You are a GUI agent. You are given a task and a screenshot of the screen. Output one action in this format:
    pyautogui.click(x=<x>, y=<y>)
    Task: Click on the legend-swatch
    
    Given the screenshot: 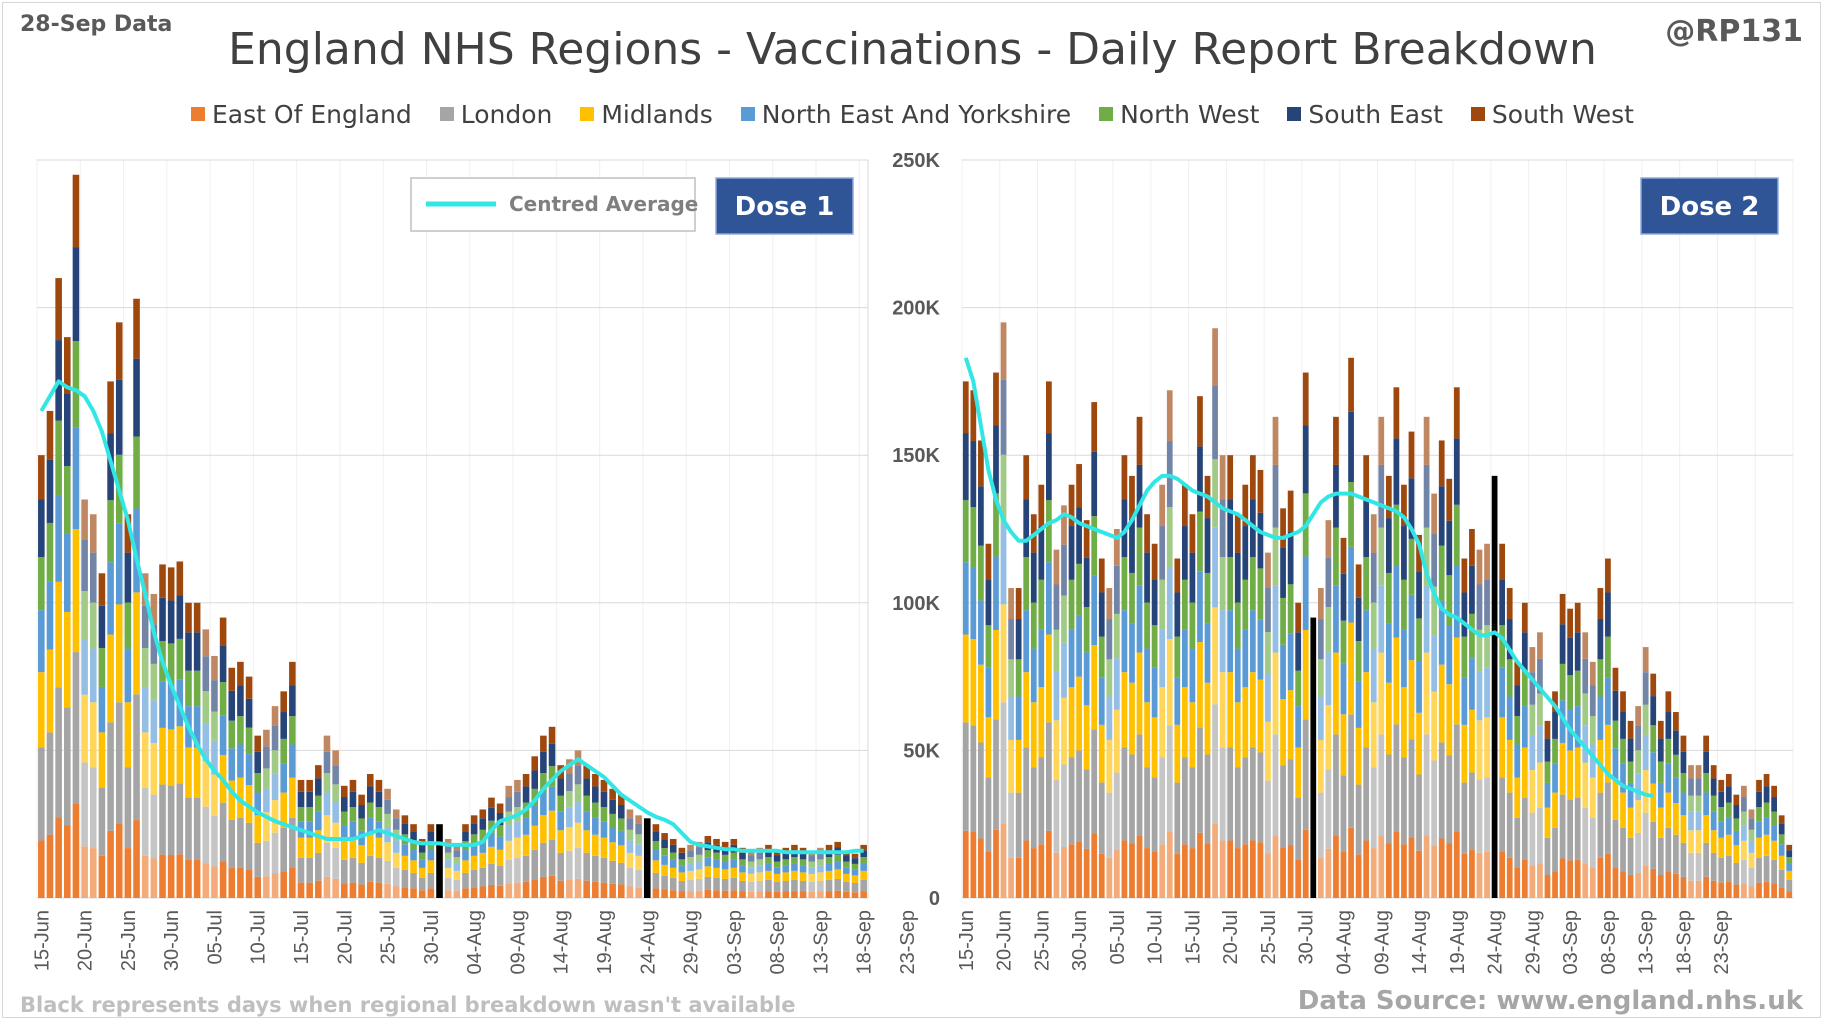 What is the action you would take?
    pyautogui.click(x=747, y=114)
    